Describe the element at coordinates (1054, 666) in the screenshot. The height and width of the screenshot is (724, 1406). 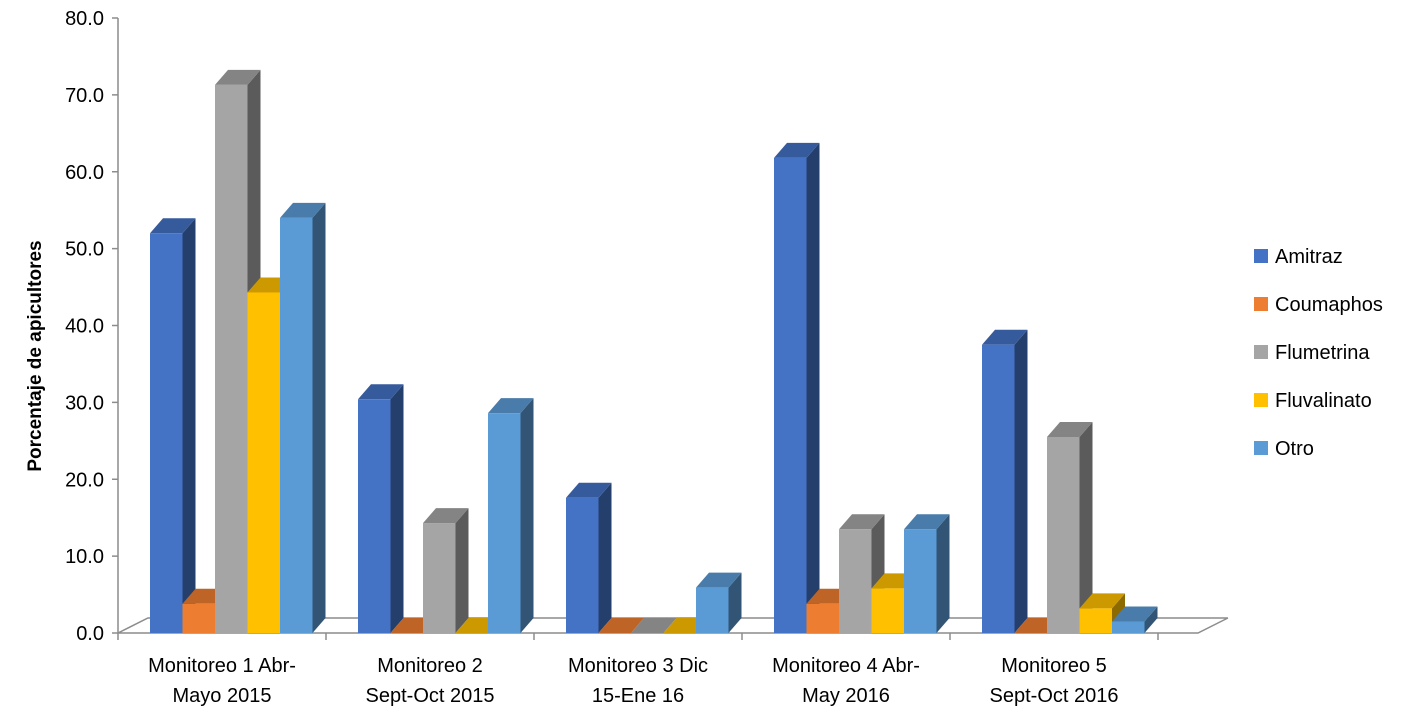
I see `x-tick-label-line: Monitoreo 5` at that location.